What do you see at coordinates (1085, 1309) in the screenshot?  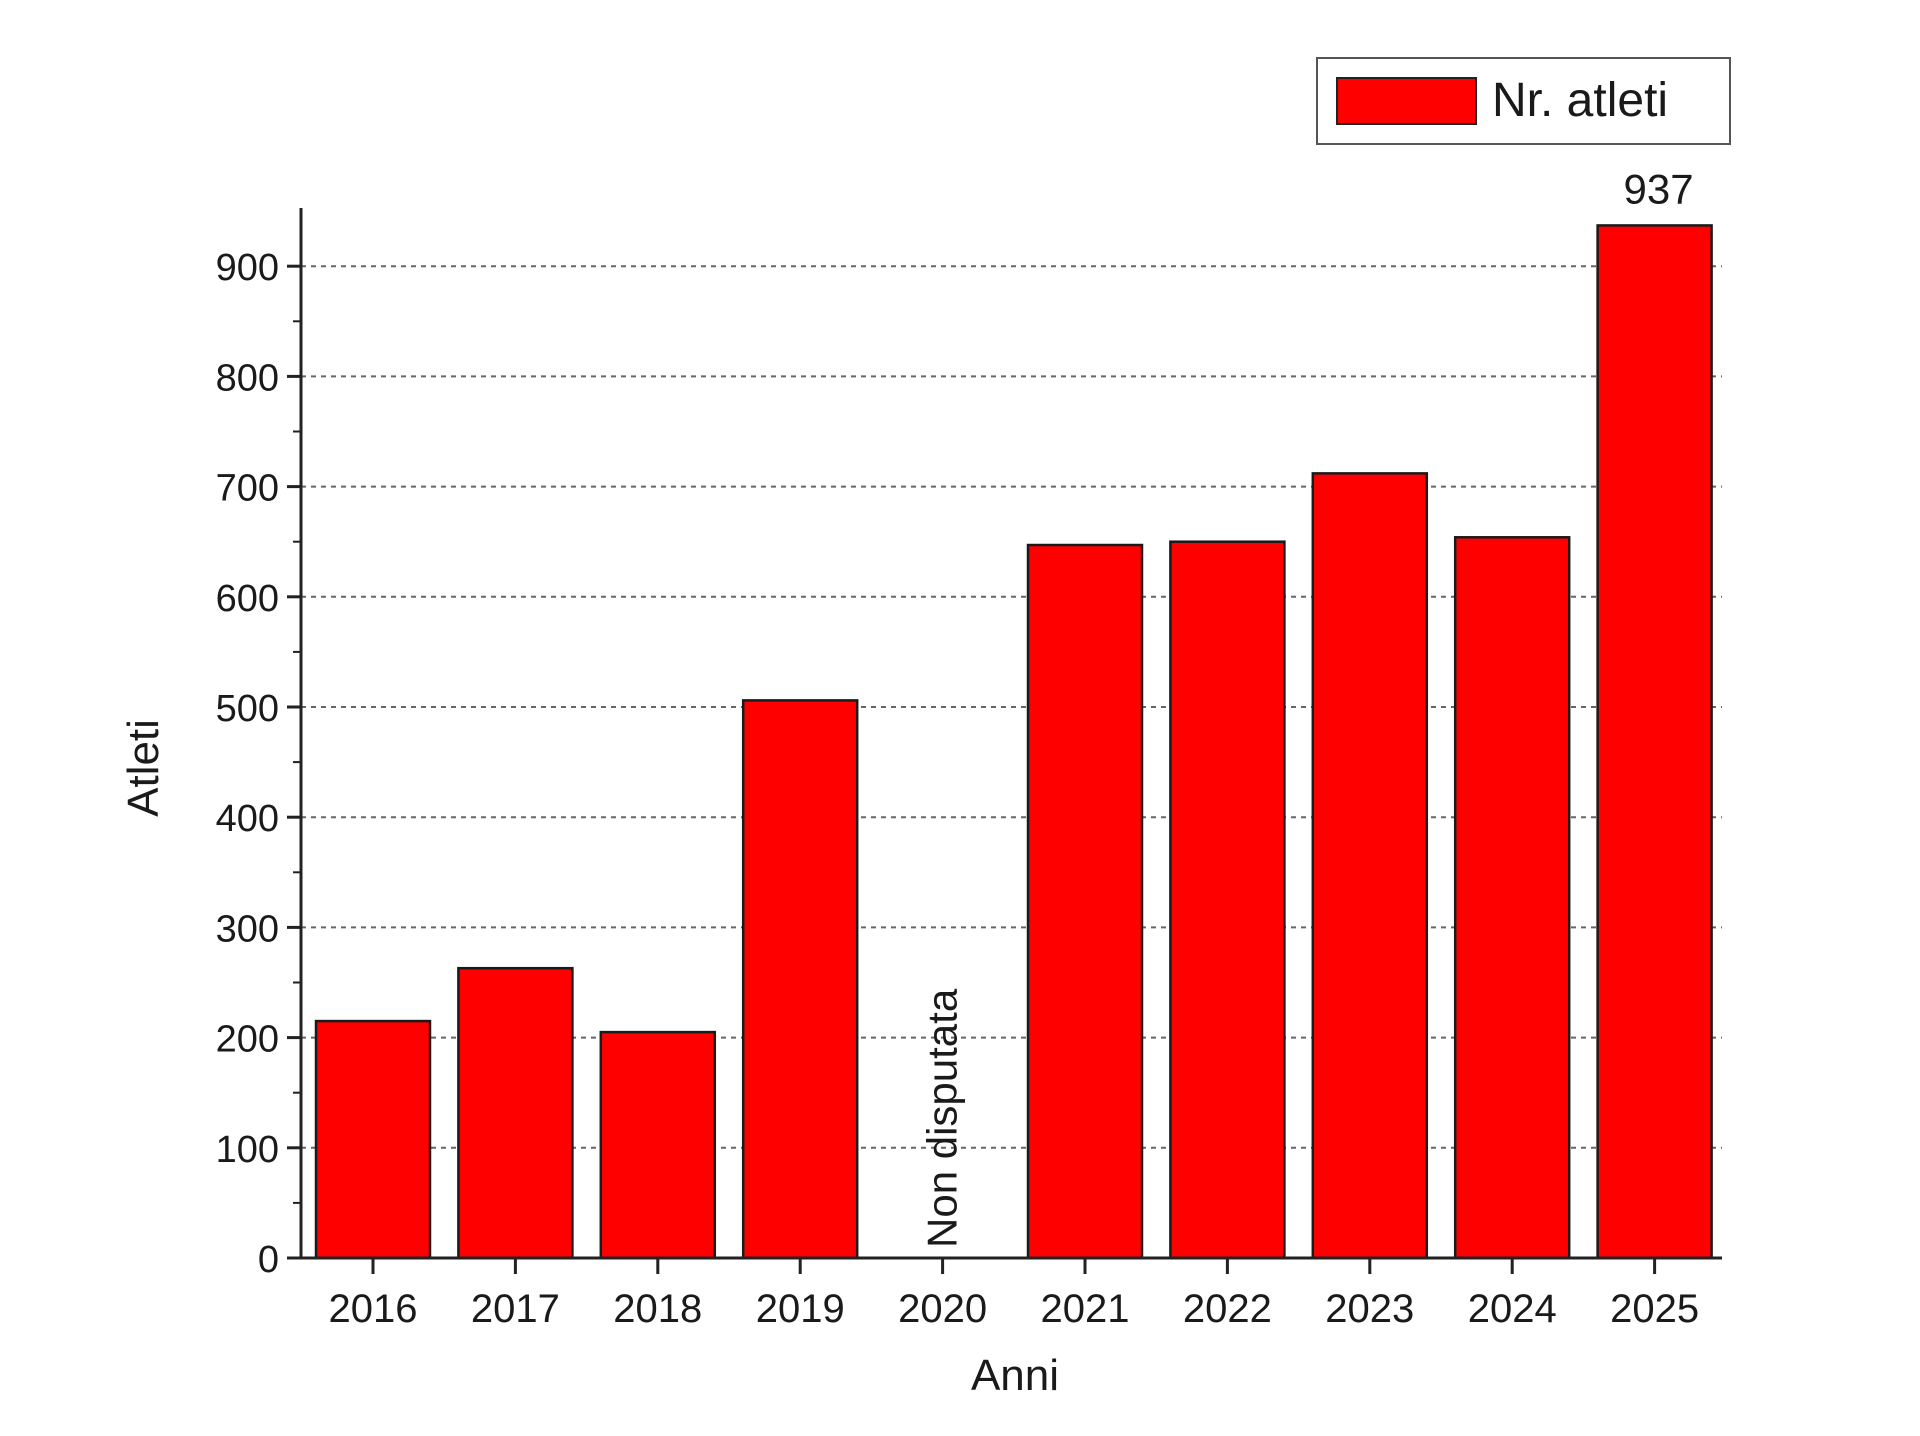 I see `x-tick-label-2021: 2021` at bounding box center [1085, 1309].